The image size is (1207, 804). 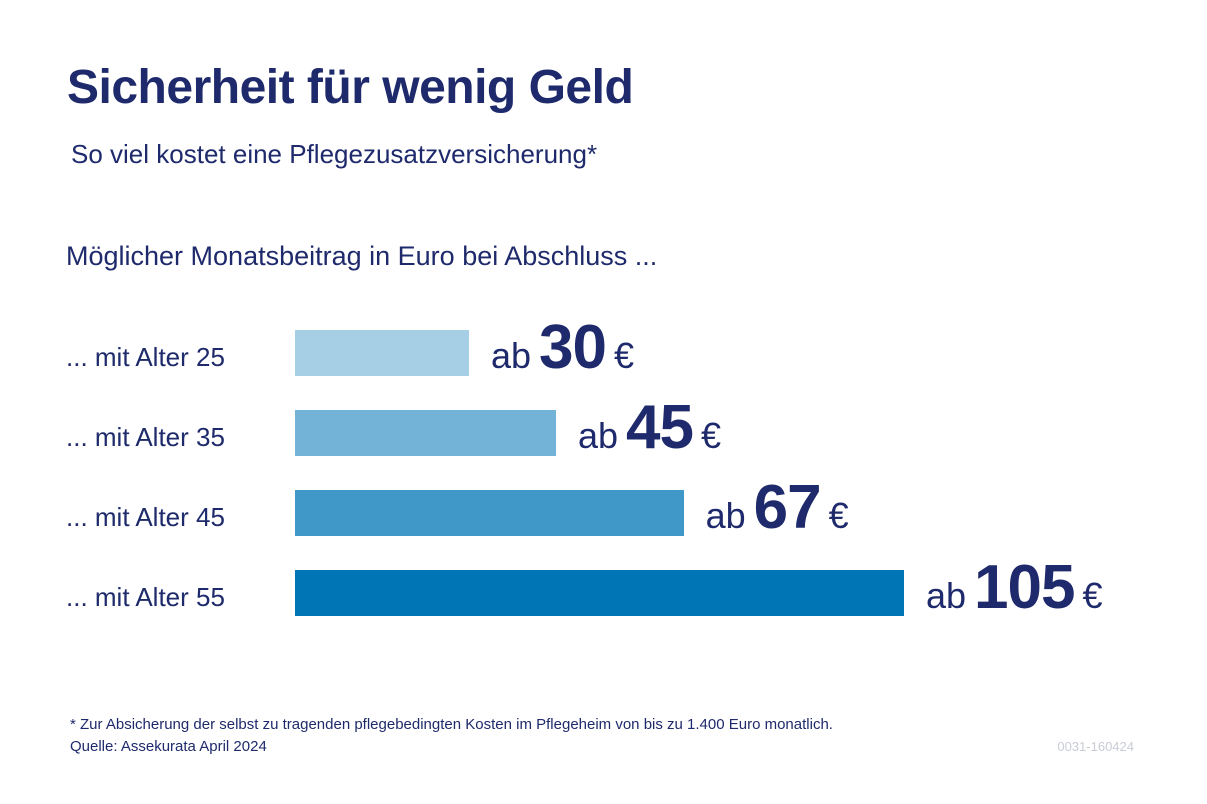 What do you see at coordinates (1024, 587) in the screenshot?
I see `value-number: 105` at bounding box center [1024, 587].